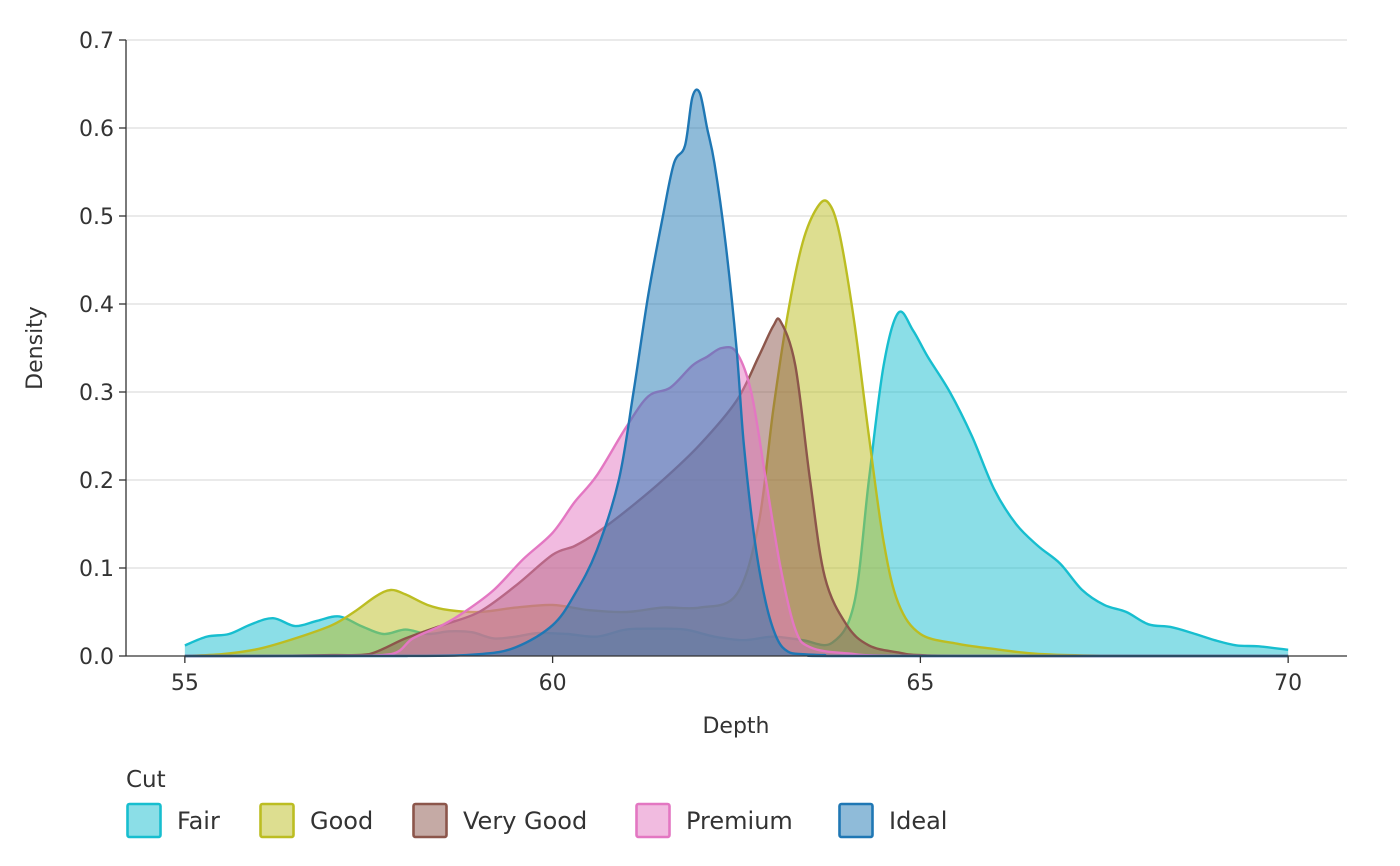 The height and width of the screenshot is (866, 1400). Describe the element at coordinates (525, 821) in the screenshot. I see `legend-label: Very Good` at that location.